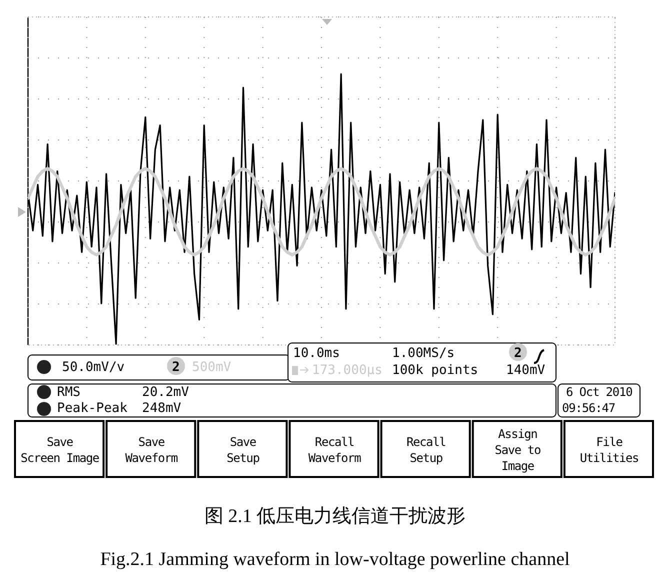  I want to click on text: Save Screen Image, so click(60, 450).